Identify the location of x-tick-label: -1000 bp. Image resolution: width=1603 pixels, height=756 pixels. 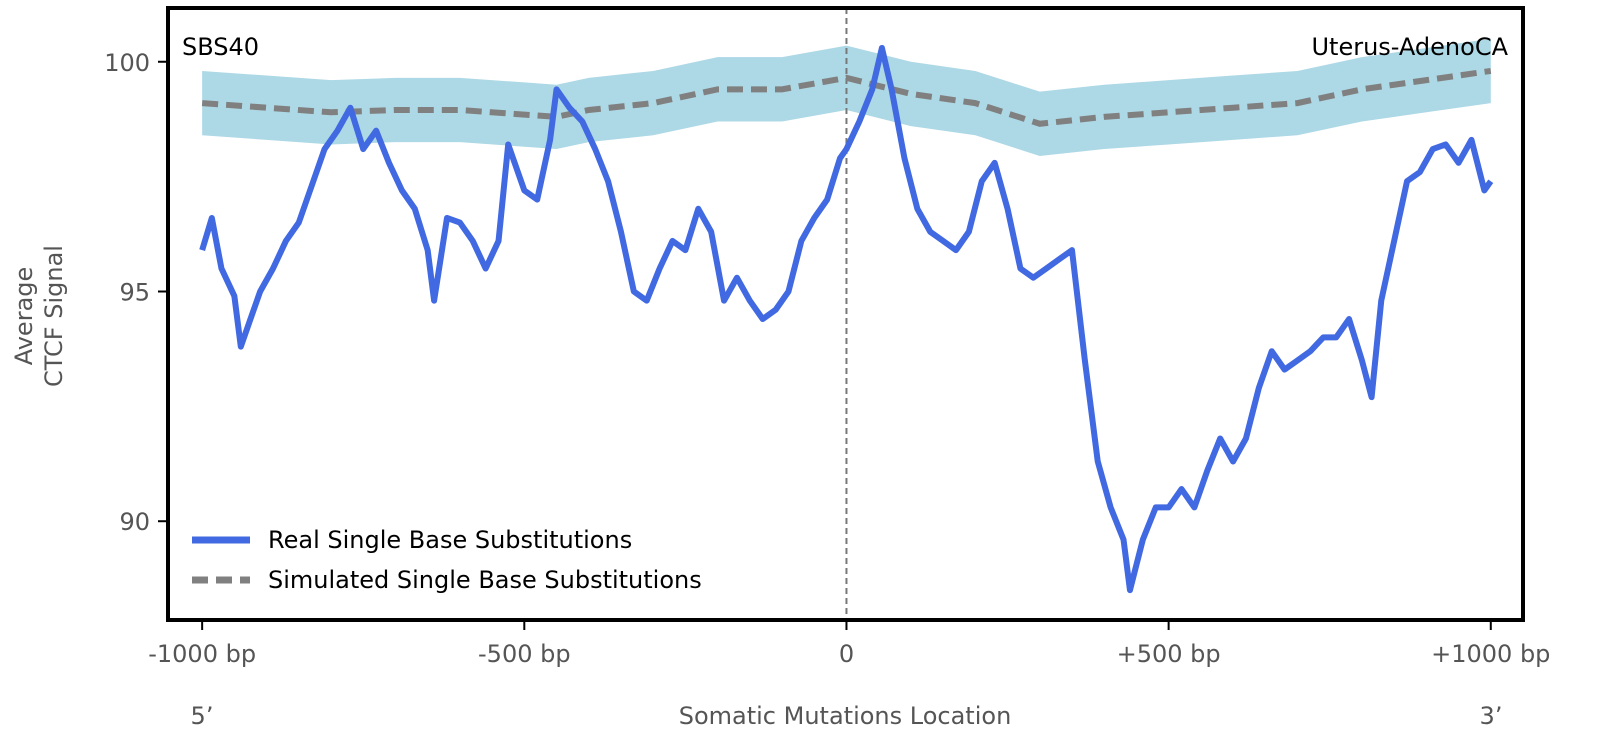
(202, 654).